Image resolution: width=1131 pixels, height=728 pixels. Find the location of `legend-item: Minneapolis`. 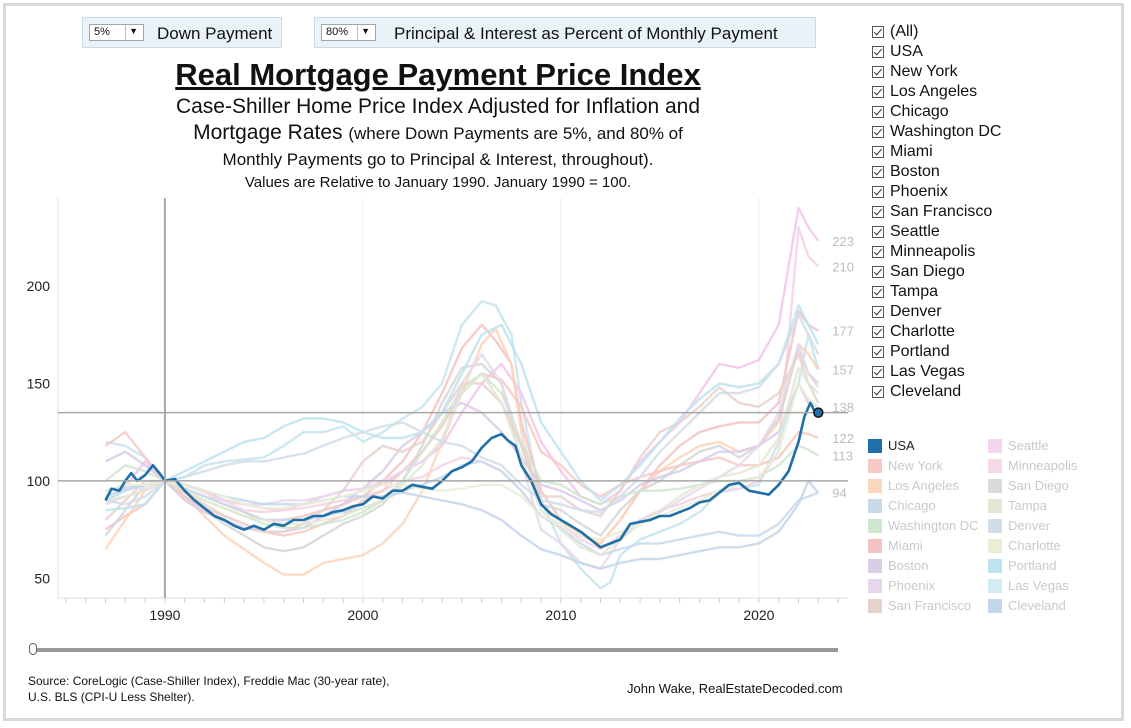

legend-item: Minneapolis is located at coordinates (1032, 465).